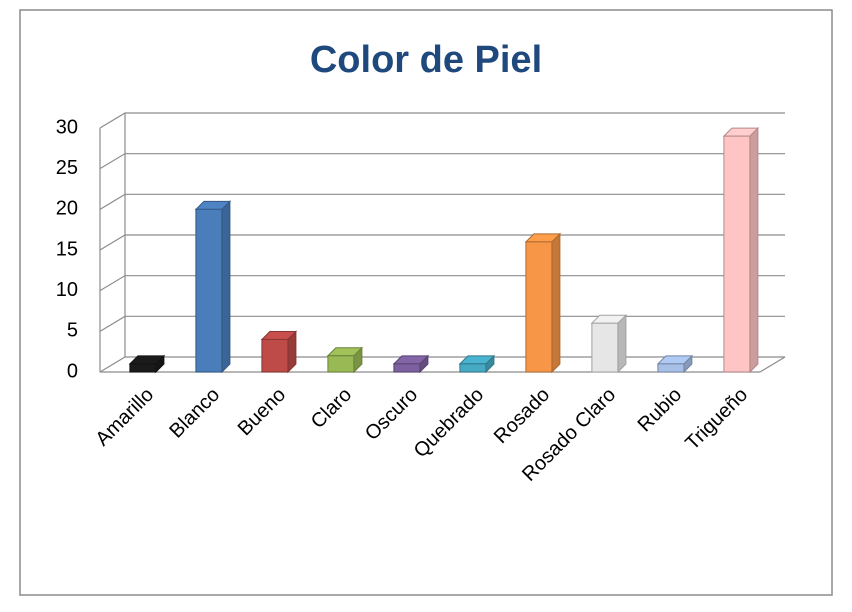 The image size is (852, 612). I want to click on y-tick-label: 30, so click(67, 127).